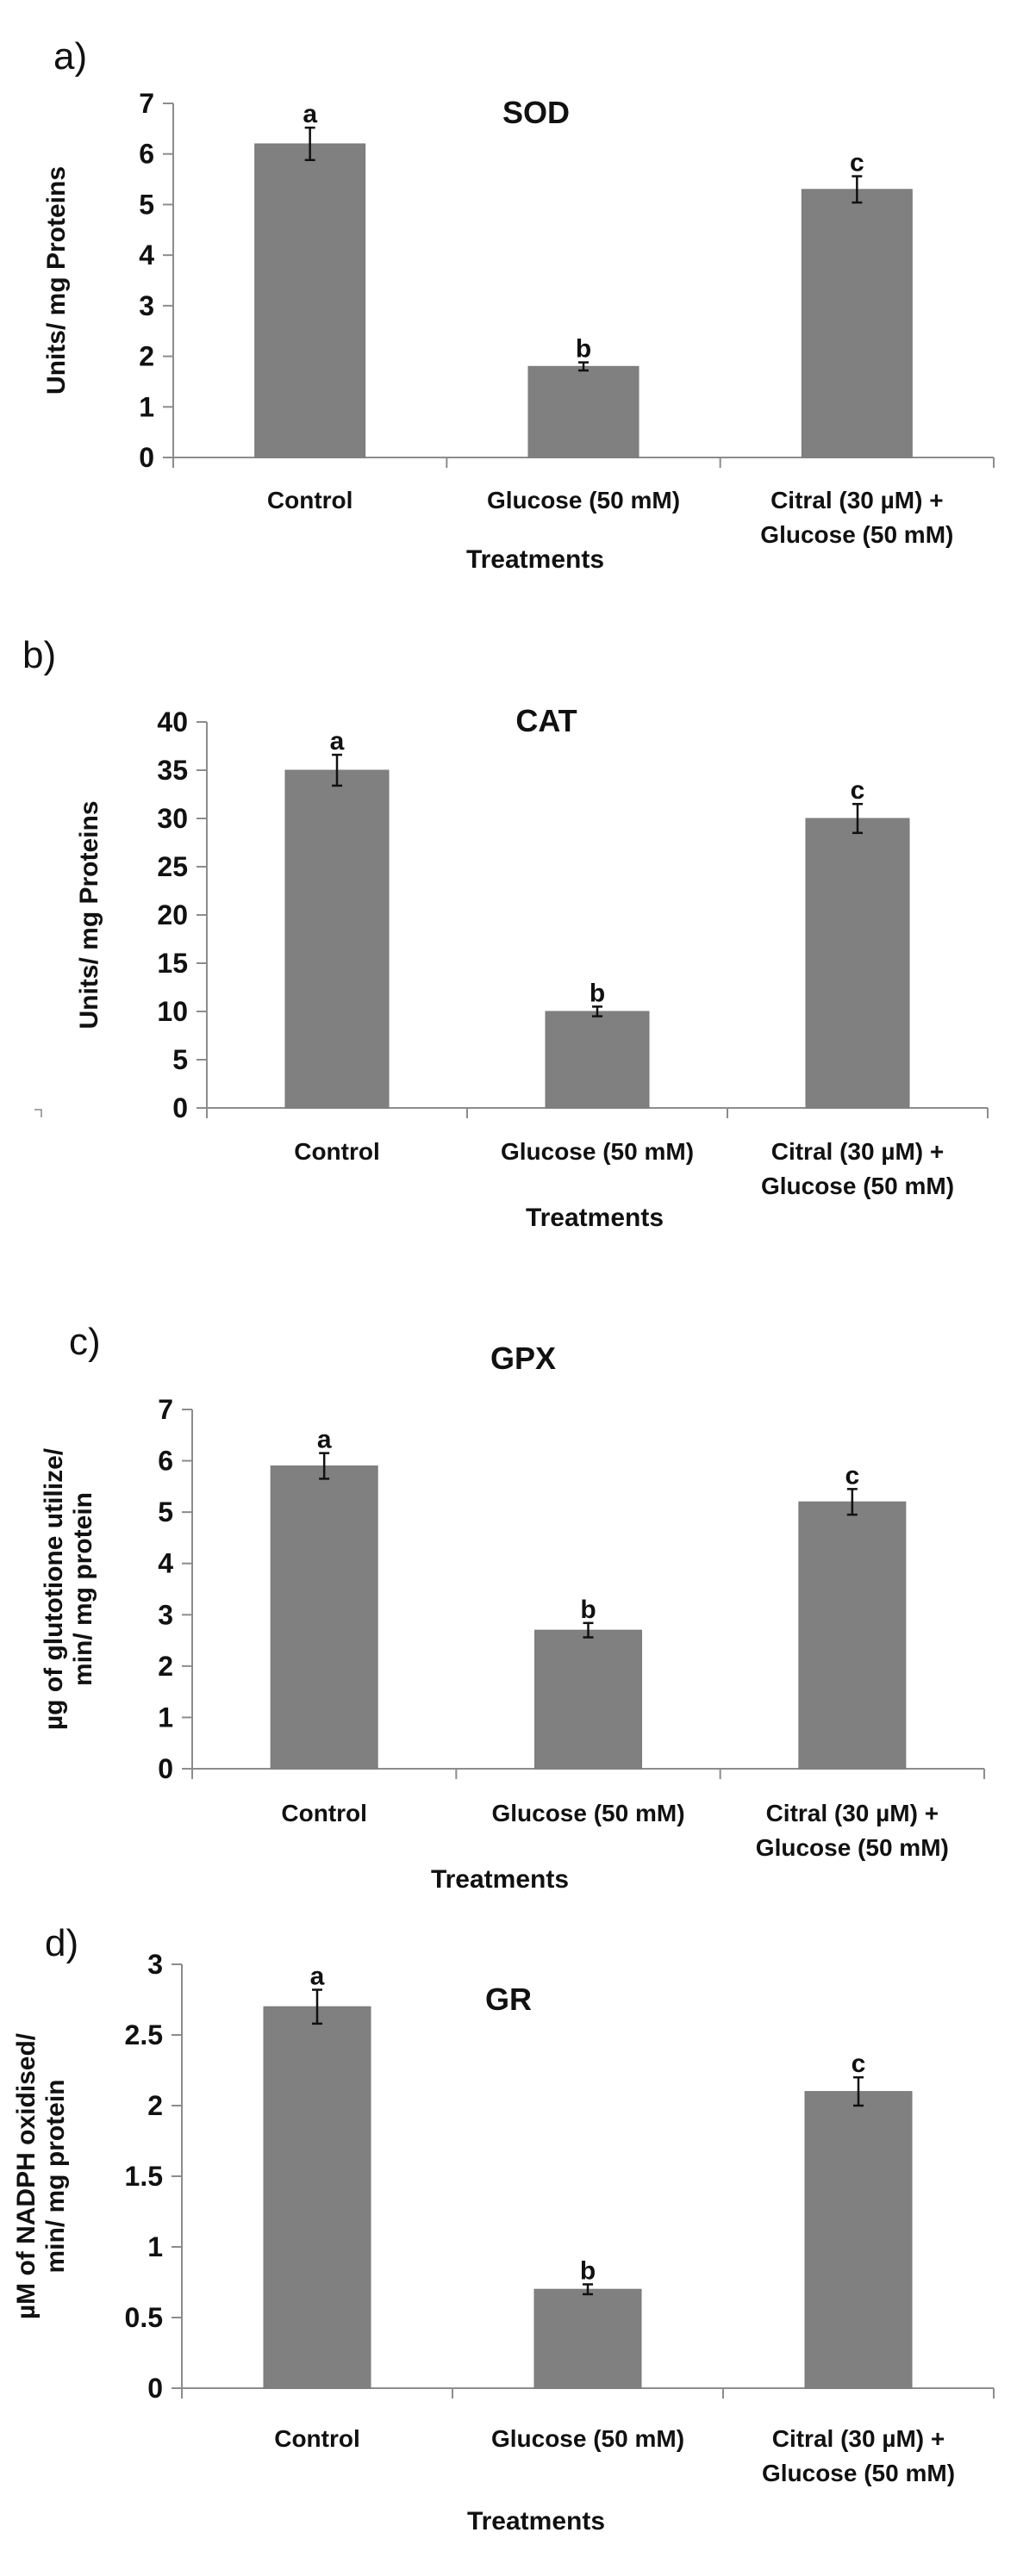 The image size is (1017, 2576). What do you see at coordinates (144, 2177) in the screenshot?
I see `y-tick-label: 1.5` at bounding box center [144, 2177].